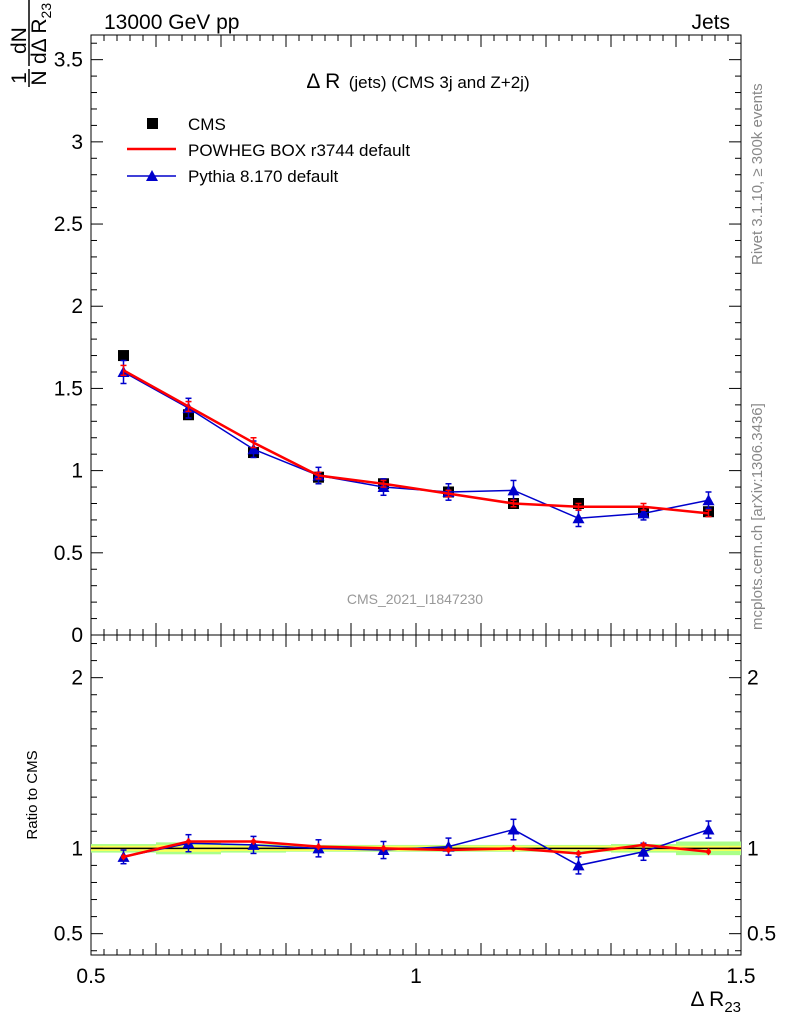  I want to click on header-right: Jets, so click(710, 22).